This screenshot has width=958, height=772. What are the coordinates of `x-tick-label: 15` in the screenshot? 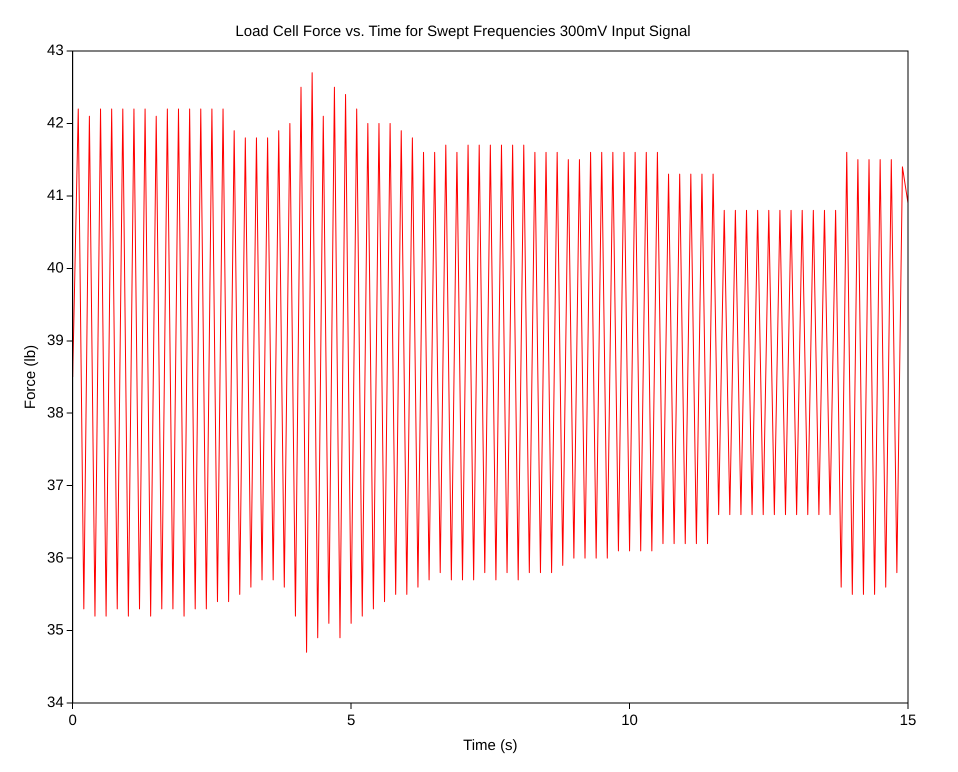 It's located at (908, 721).